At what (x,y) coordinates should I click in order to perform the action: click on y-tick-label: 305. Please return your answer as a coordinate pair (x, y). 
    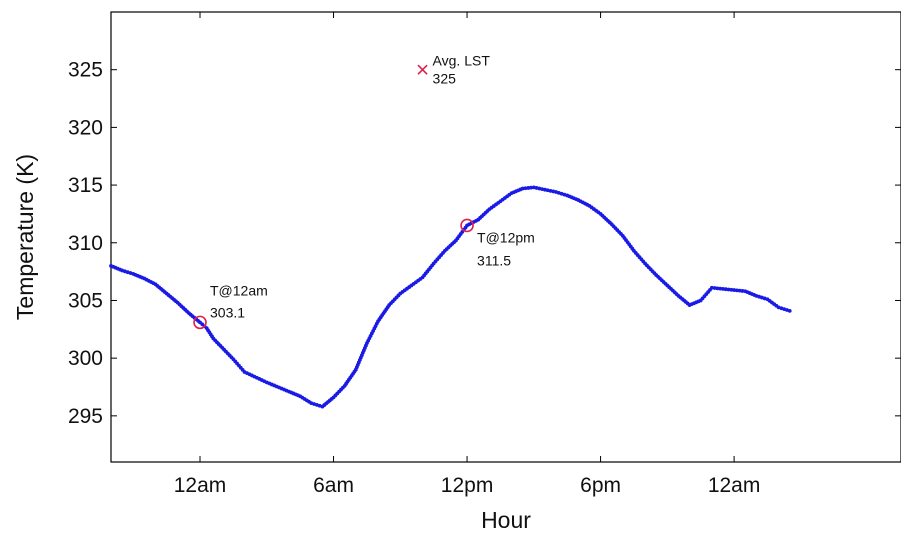
    Looking at the image, I should click on (85, 300).